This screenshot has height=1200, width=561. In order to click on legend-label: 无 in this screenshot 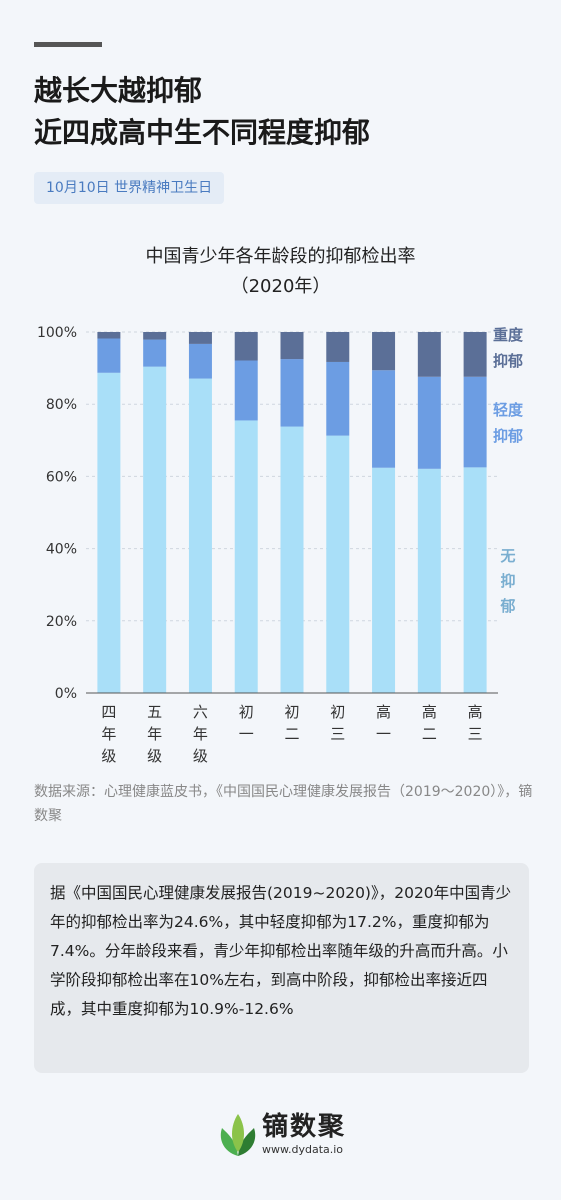, I will do `click(507, 556)`.